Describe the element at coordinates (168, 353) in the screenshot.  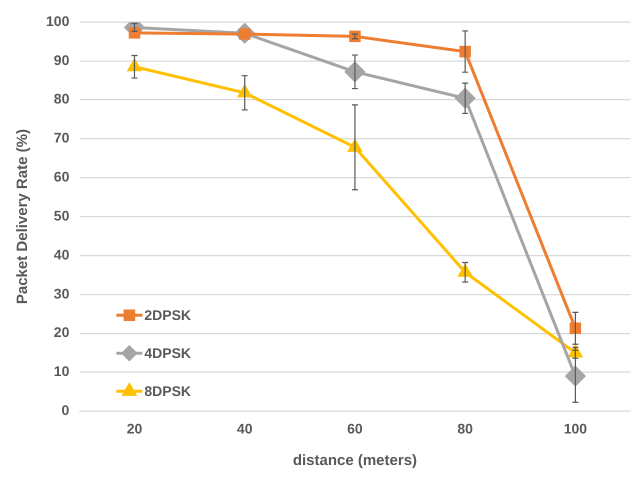
I see `legend-label: 4DPSK` at that location.